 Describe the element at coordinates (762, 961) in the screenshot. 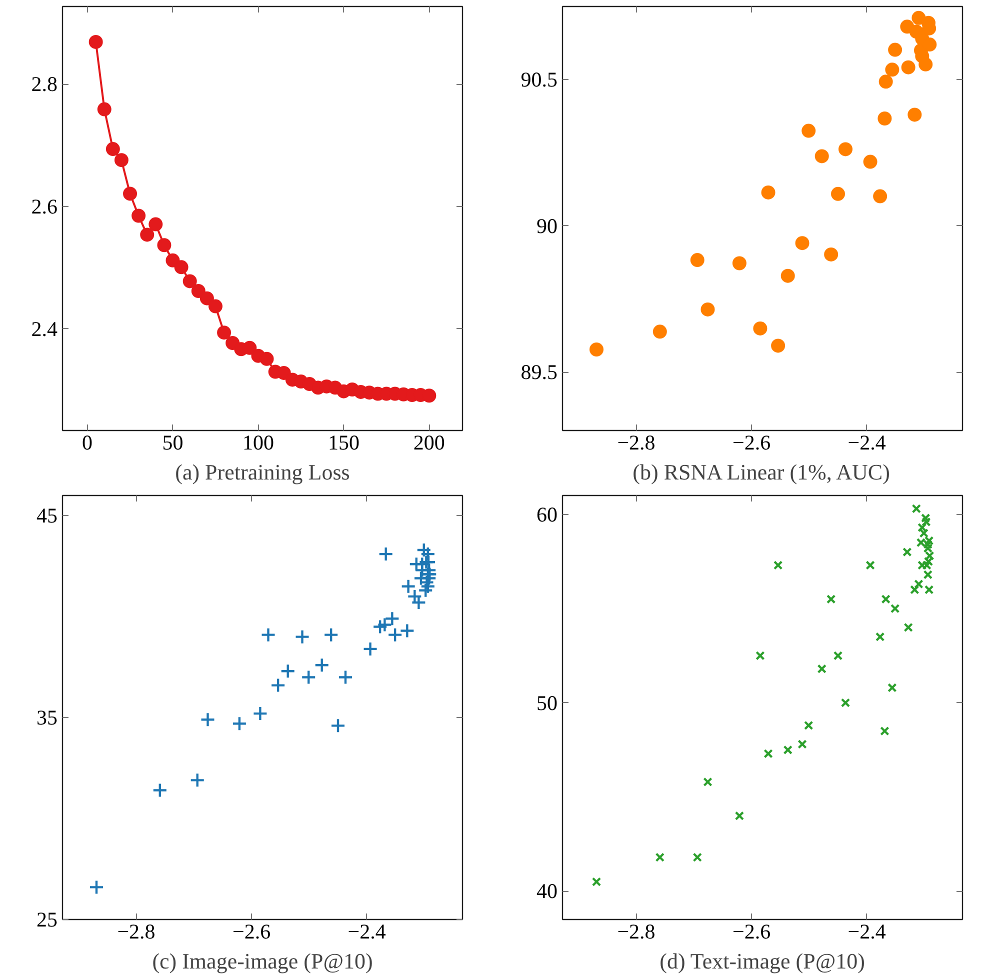

I see `text: (d) Text-image (P@10)` at that location.